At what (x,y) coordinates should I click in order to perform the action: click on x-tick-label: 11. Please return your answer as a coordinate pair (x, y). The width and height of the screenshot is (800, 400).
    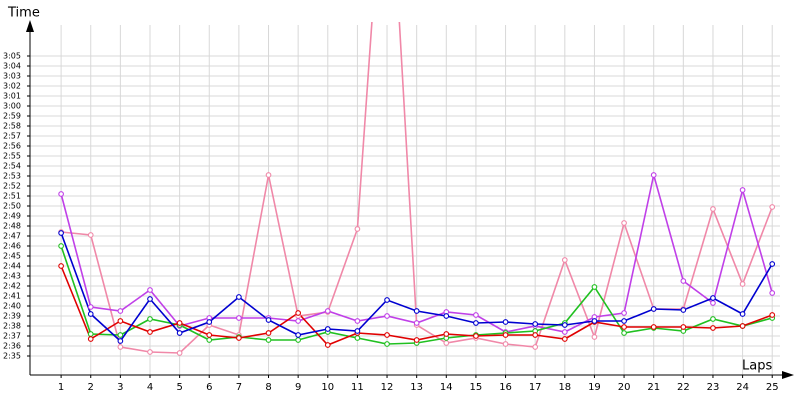
    Looking at the image, I should click on (357, 387).